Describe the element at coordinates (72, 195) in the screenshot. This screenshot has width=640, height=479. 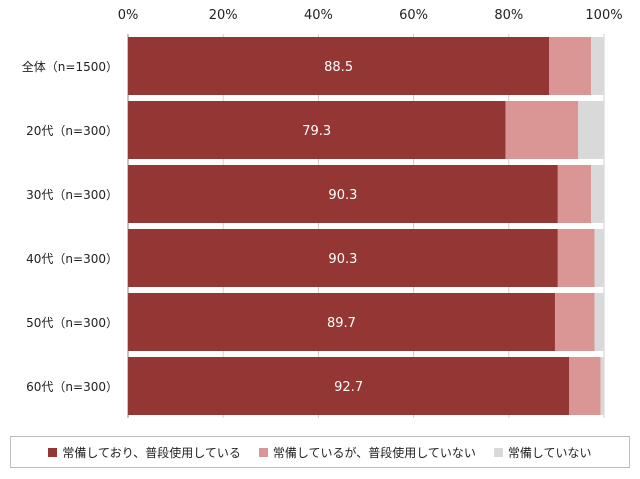
I see `category-label: 30代（n=300）` at that location.